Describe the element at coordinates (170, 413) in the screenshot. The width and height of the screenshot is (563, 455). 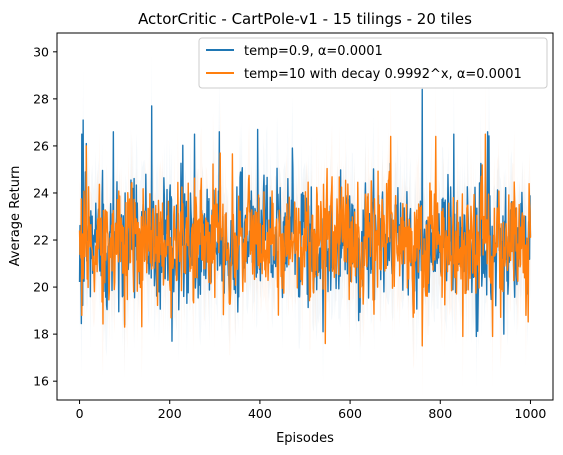
I see `x-tick-label: 200` at that location.